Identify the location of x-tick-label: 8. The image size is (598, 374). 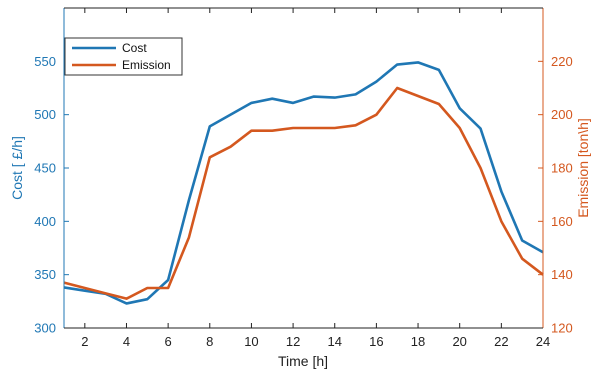
(209, 341).